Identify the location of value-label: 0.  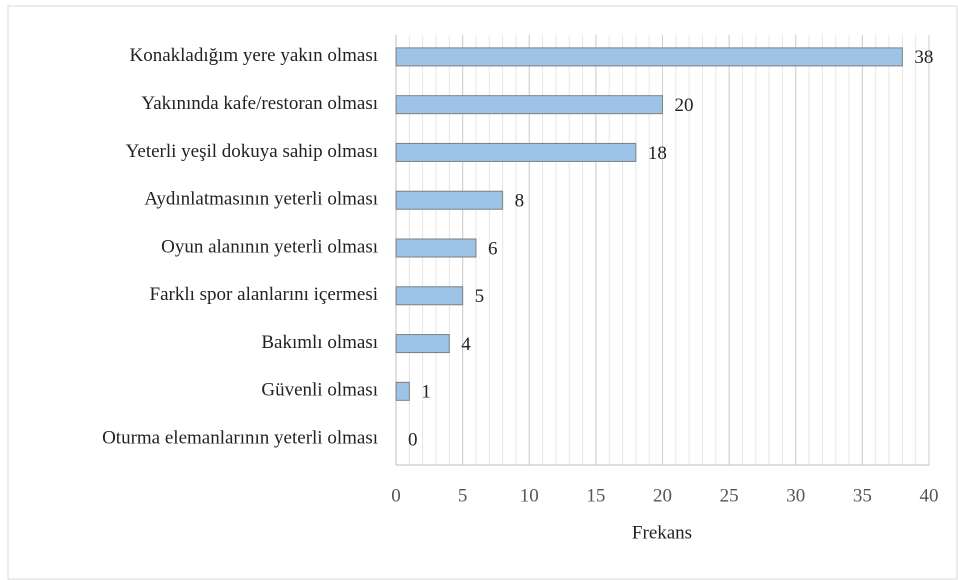
(413, 439).